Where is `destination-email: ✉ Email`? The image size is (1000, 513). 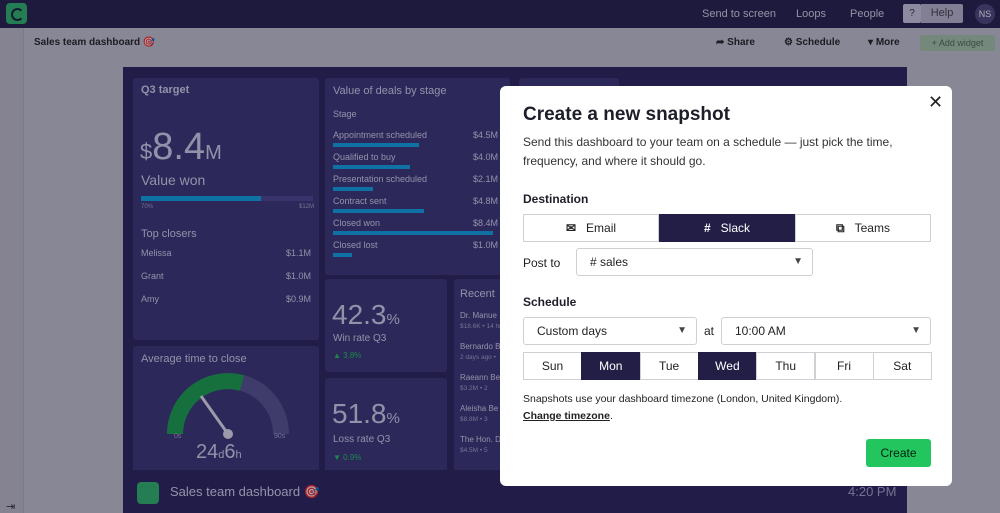
destination-email: ✉ Email is located at coordinates (591, 228).